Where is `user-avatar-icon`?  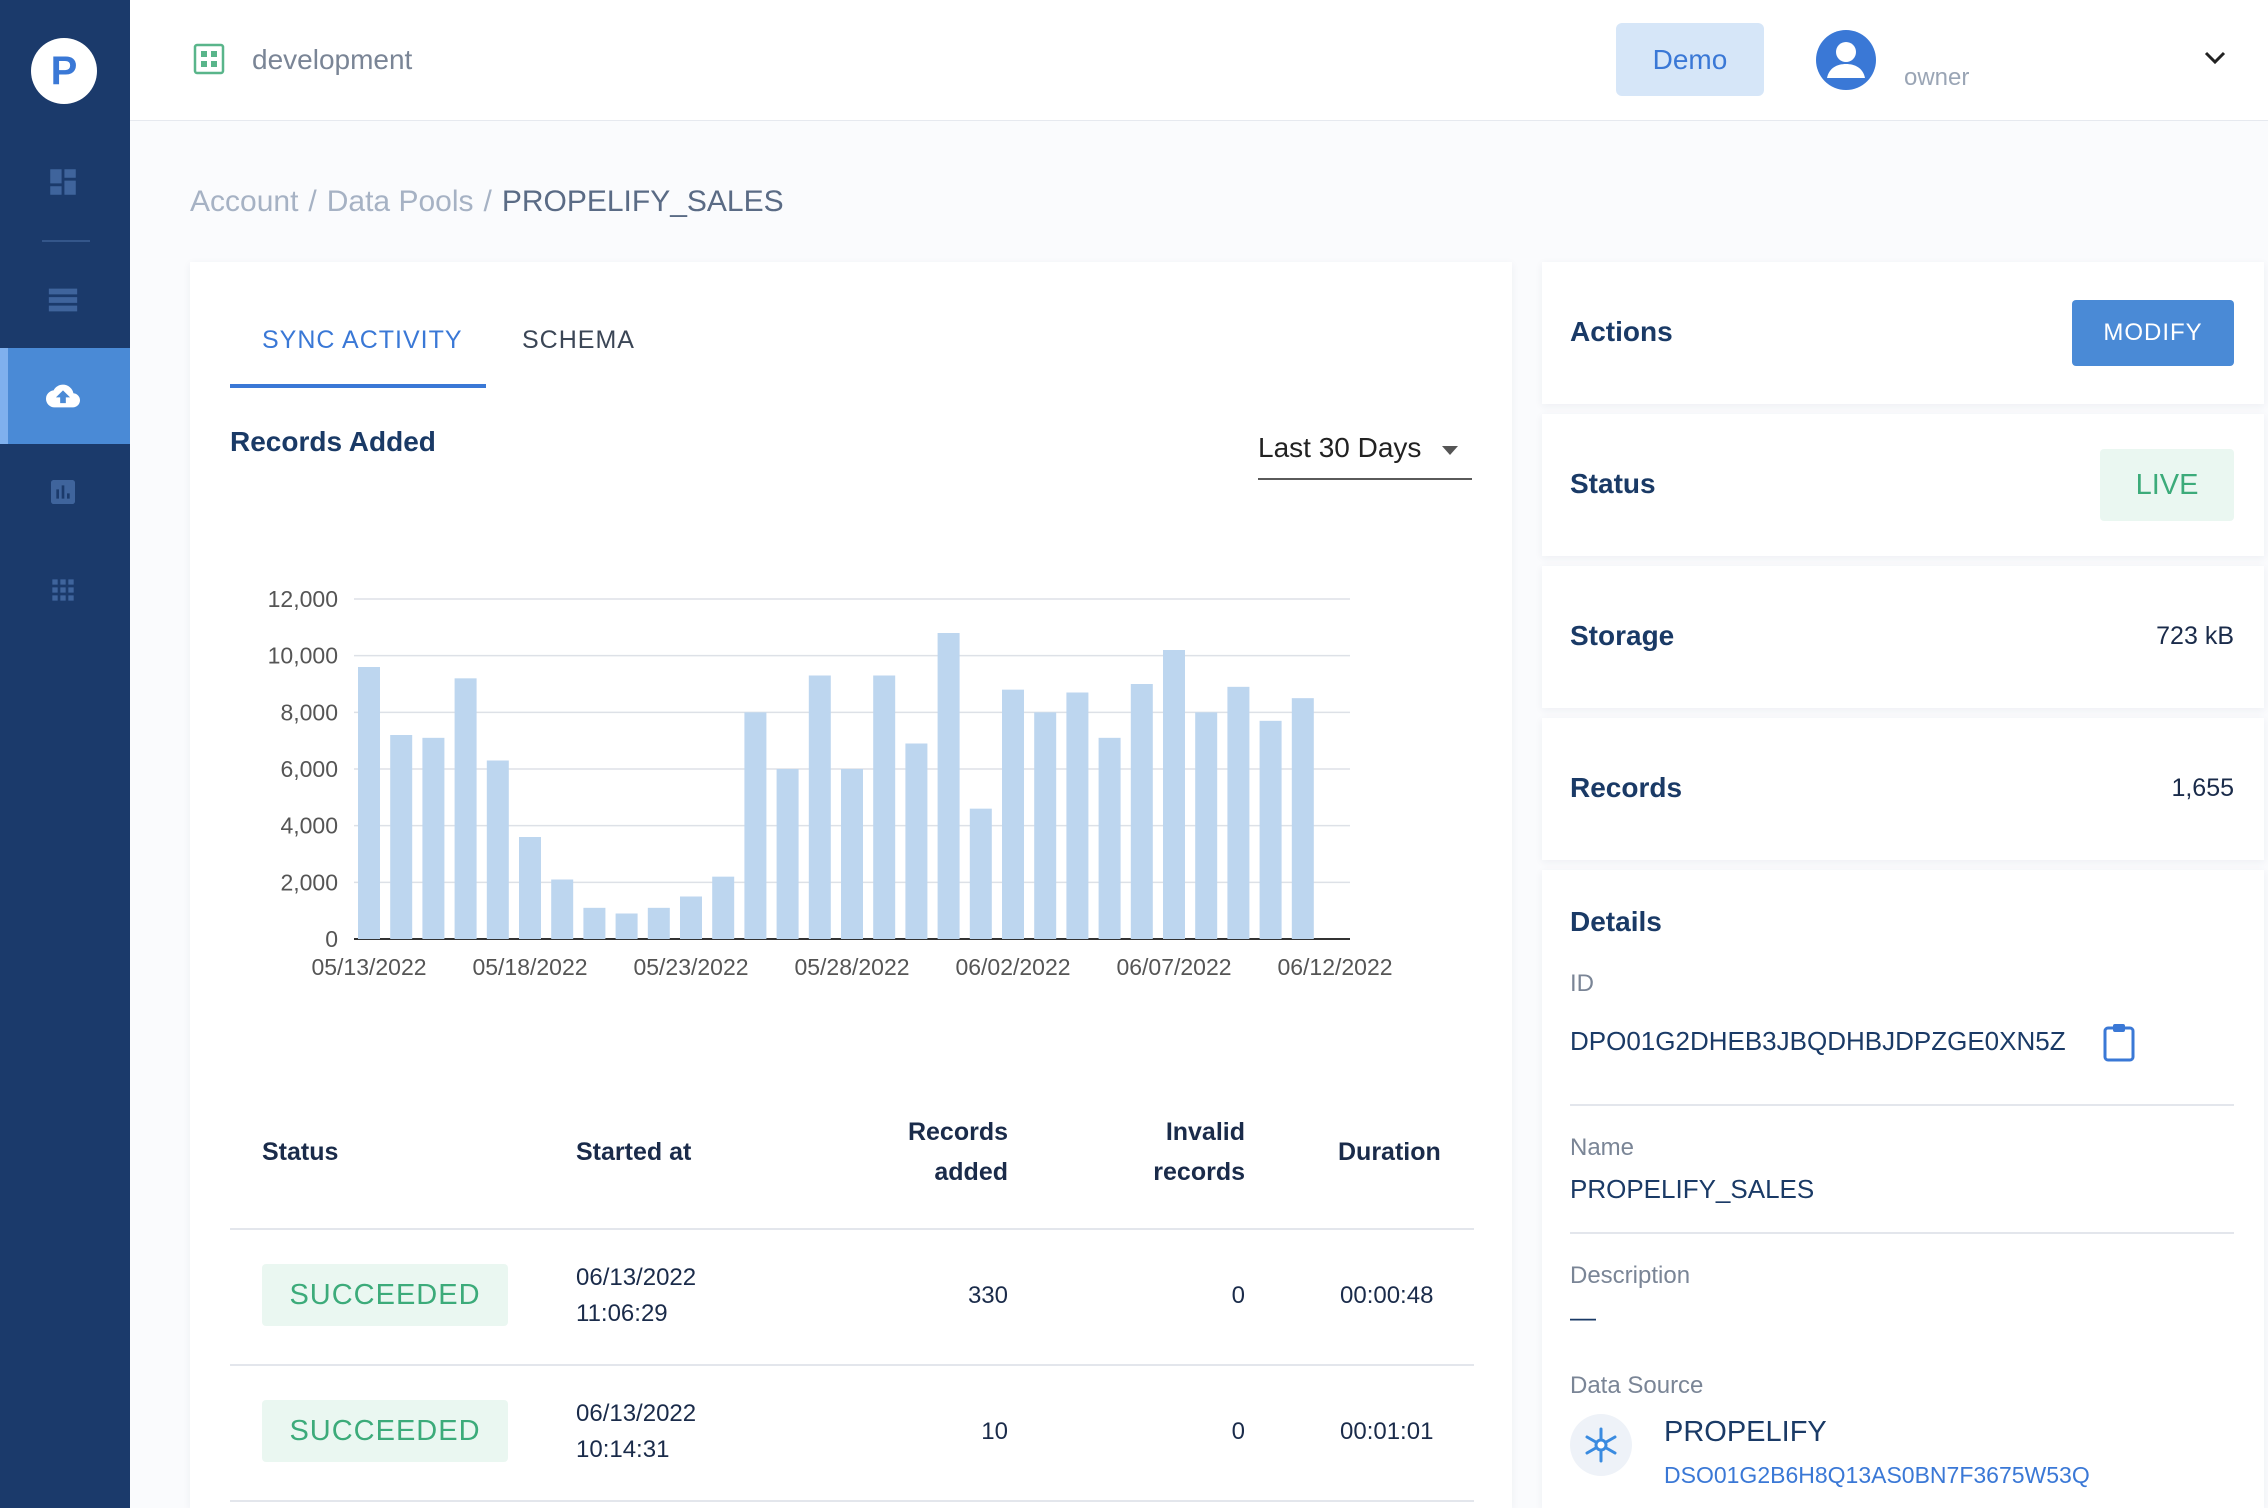 user-avatar-icon is located at coordinates (1846, 60).